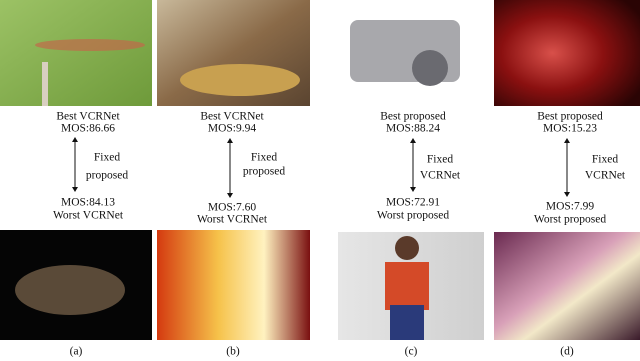  I want to click on image-building, so click(233, 285).